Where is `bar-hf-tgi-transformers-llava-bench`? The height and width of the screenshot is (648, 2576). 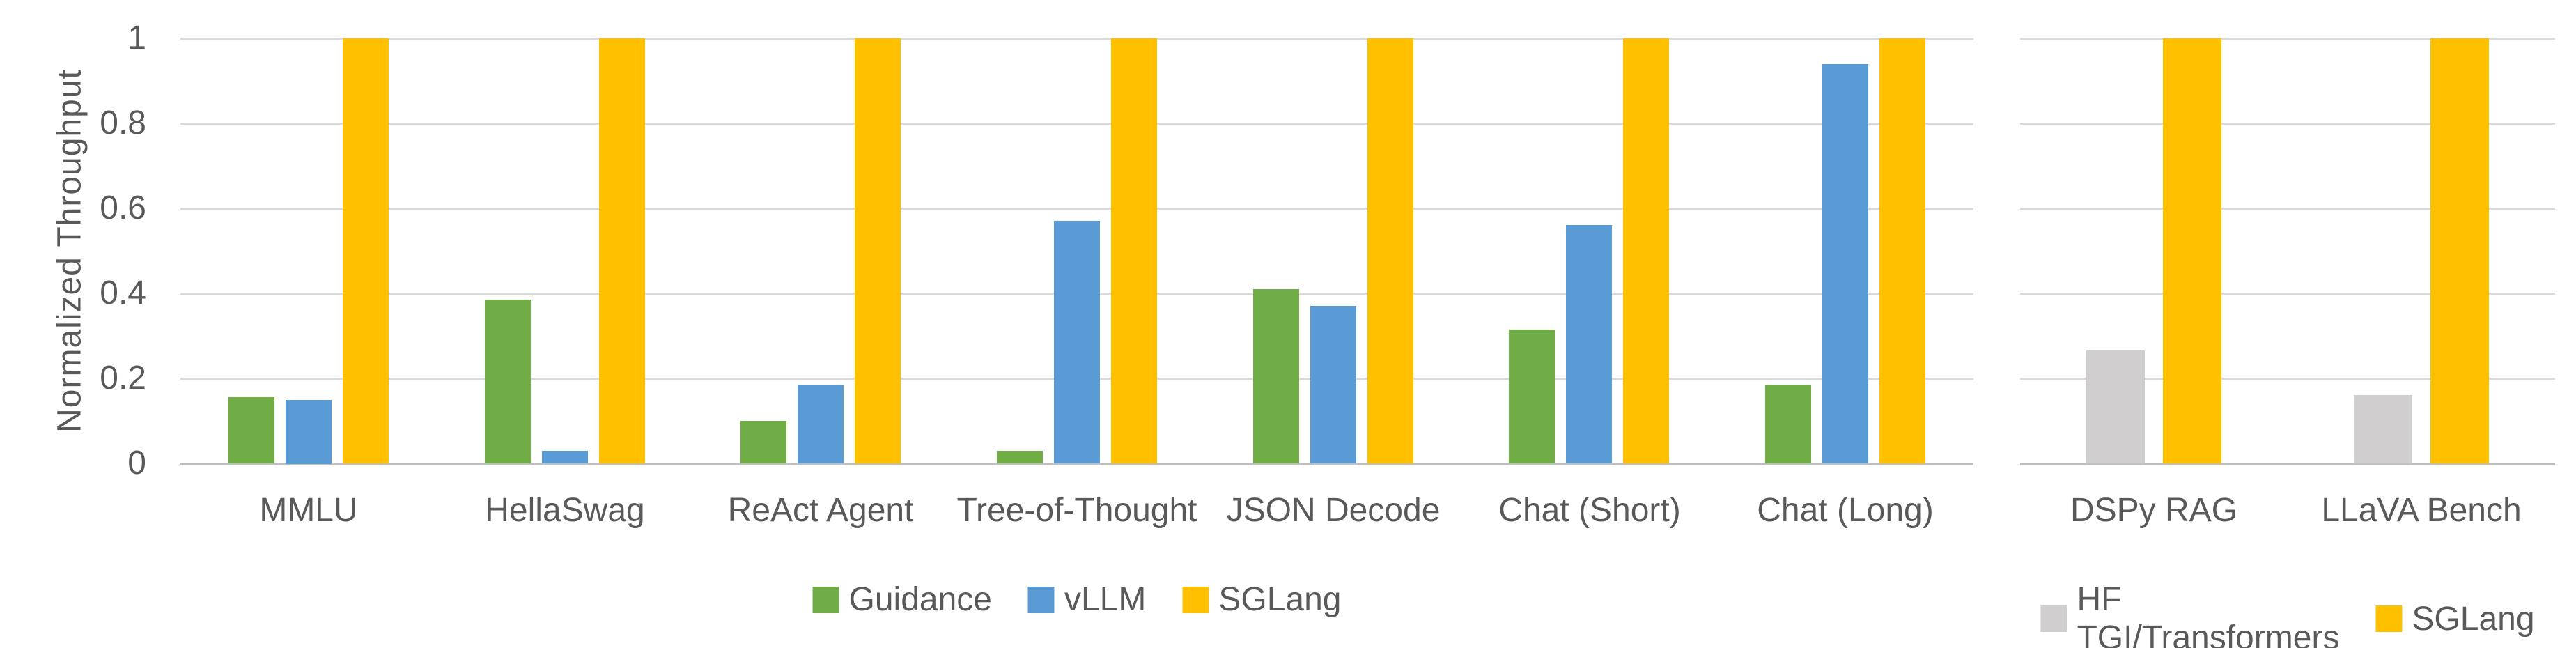 bar-hf-tgi-transformers-llava-bench is located at coordinates (2383, 429).